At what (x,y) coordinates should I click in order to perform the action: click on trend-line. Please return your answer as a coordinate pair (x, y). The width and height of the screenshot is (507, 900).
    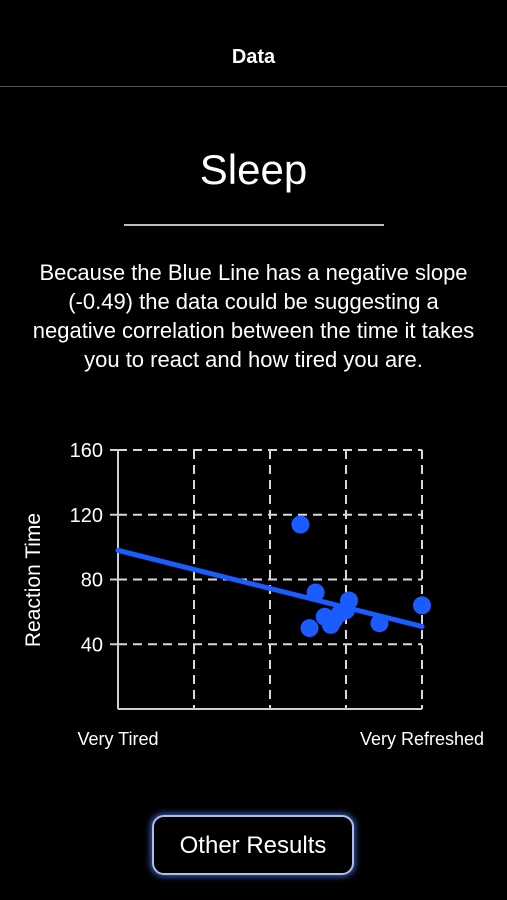
    Looking at the image, I should click on (270, 588).